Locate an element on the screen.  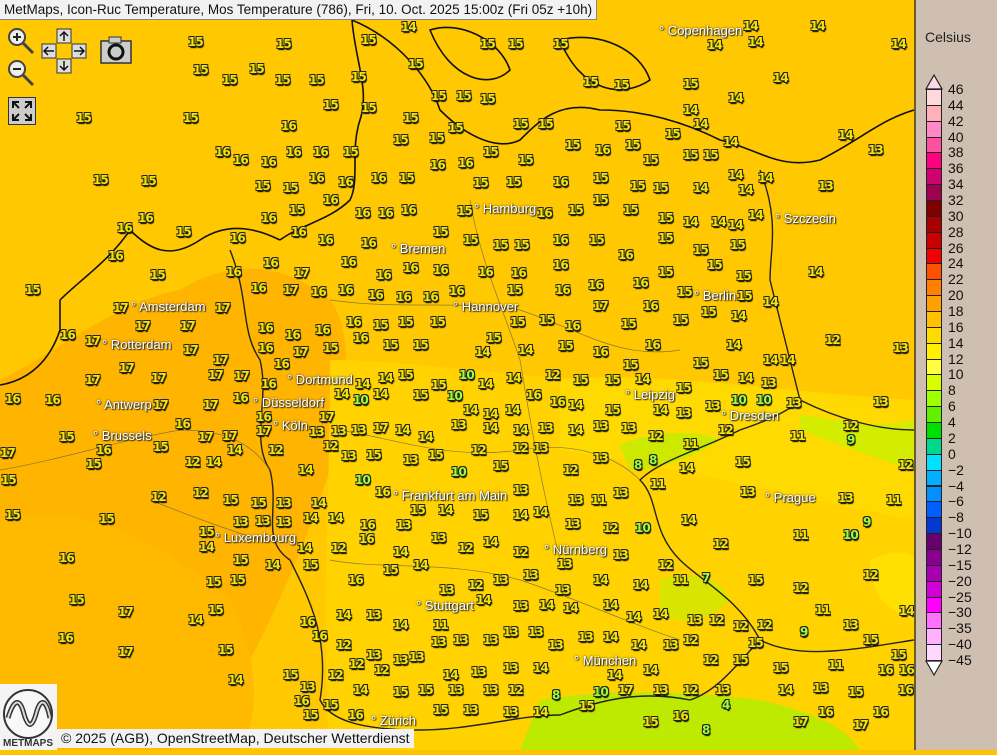
fullscreen-button is located at coordinates (22, 113).